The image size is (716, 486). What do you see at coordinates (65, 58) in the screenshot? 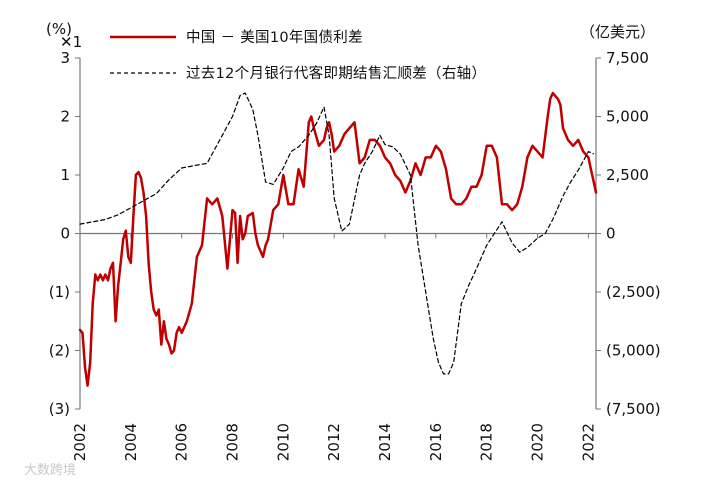
I see `left-tick-label: 3` at bounding box center [65, 58].